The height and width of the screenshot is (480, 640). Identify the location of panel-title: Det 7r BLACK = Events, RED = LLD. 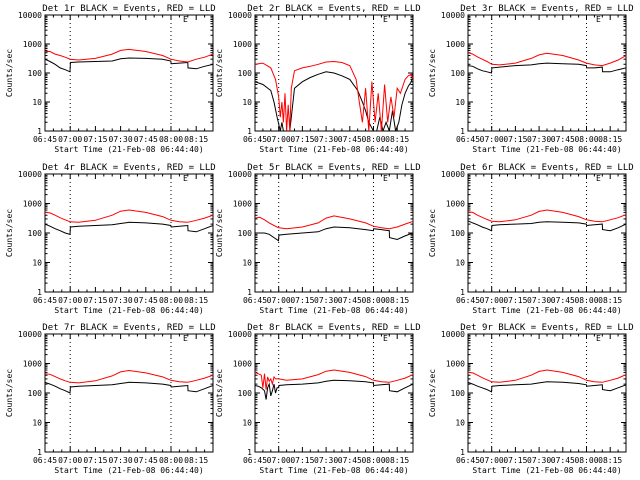
(128, 328).